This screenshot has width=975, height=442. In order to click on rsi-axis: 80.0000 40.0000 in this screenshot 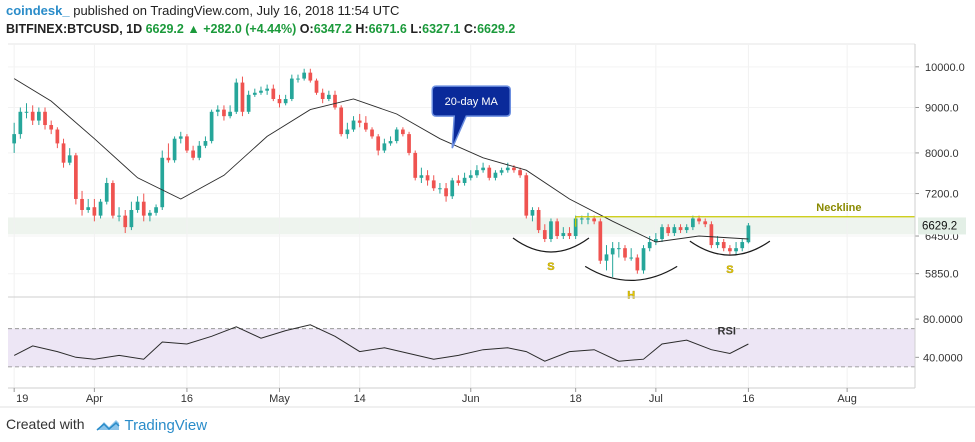, I will do `click(939, 339)`.